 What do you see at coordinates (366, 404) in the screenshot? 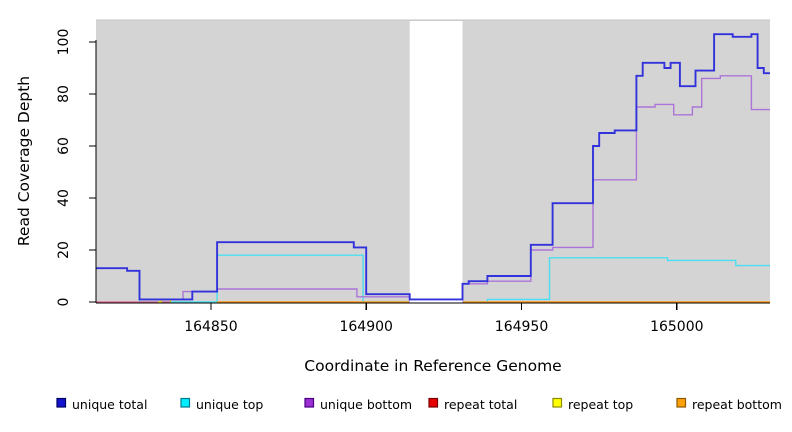
I see `legend-label: unique bottom` at bounding box center [366, 404].